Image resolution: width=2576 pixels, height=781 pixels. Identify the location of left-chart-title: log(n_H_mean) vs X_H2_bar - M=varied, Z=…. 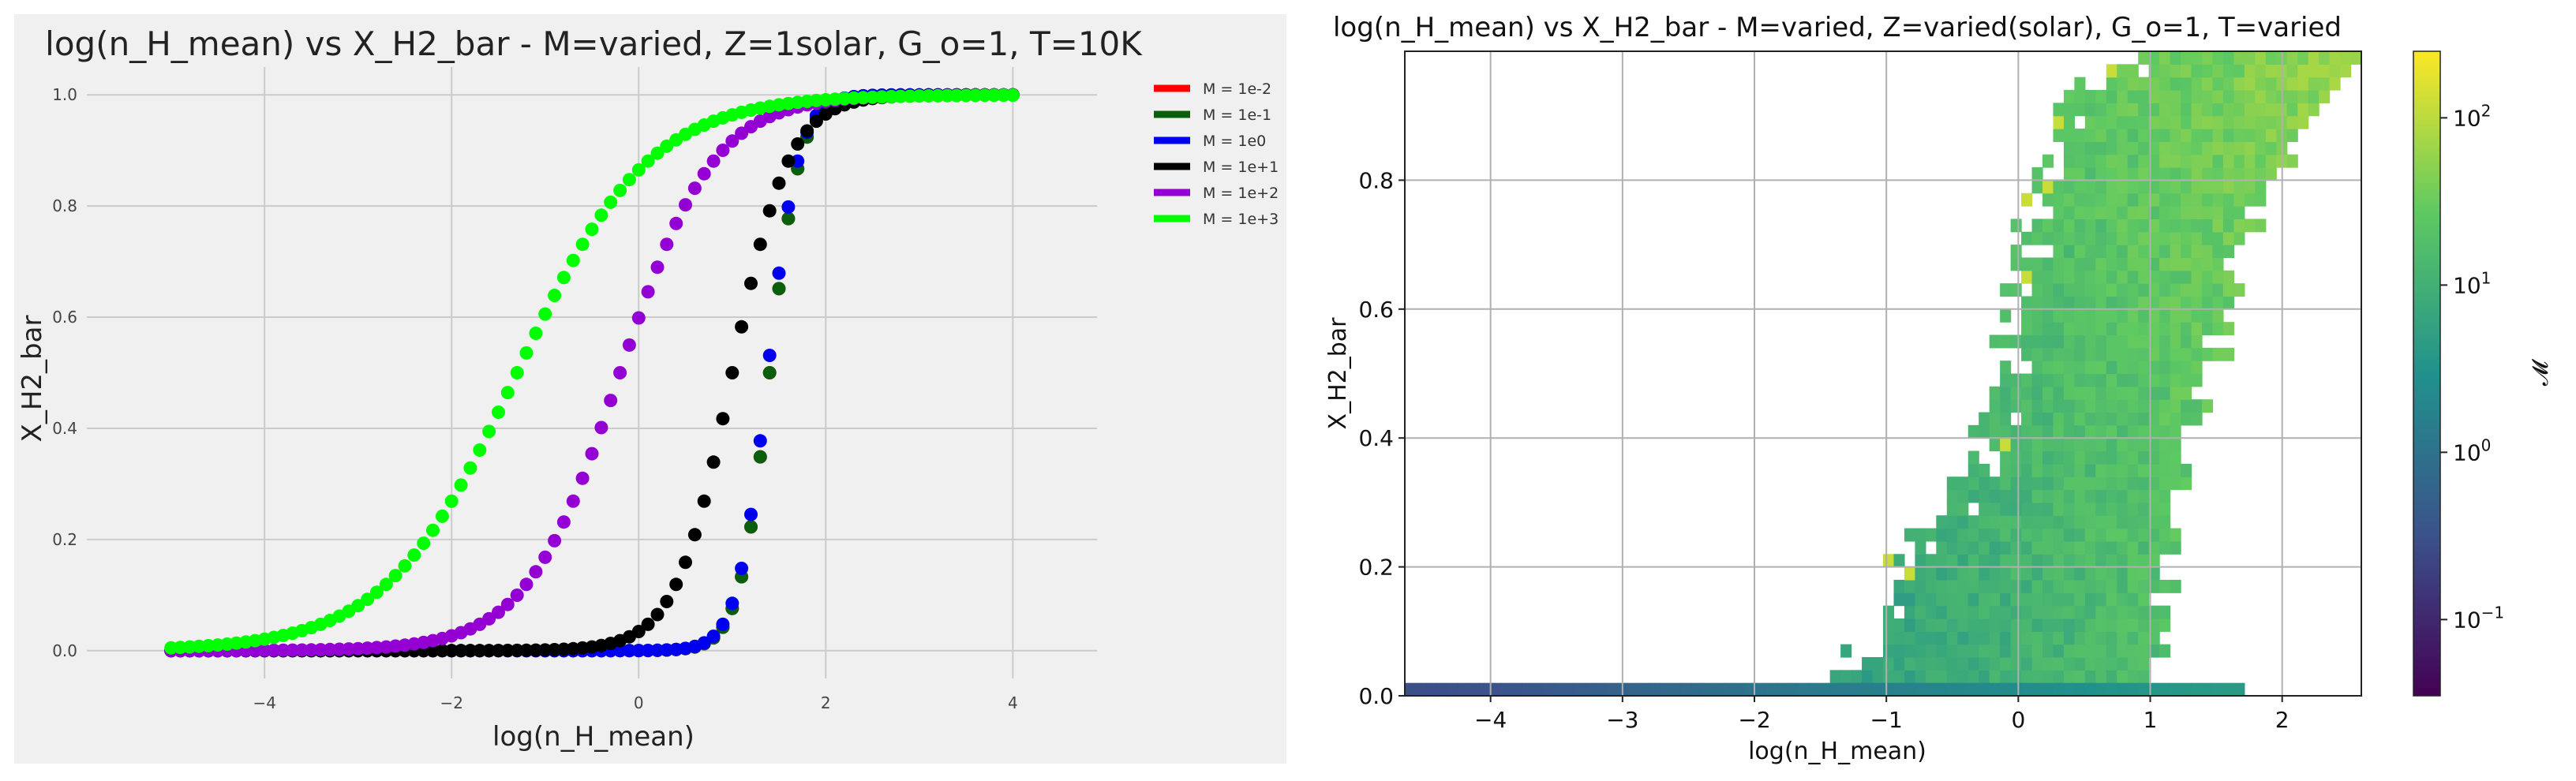
(594, 43).